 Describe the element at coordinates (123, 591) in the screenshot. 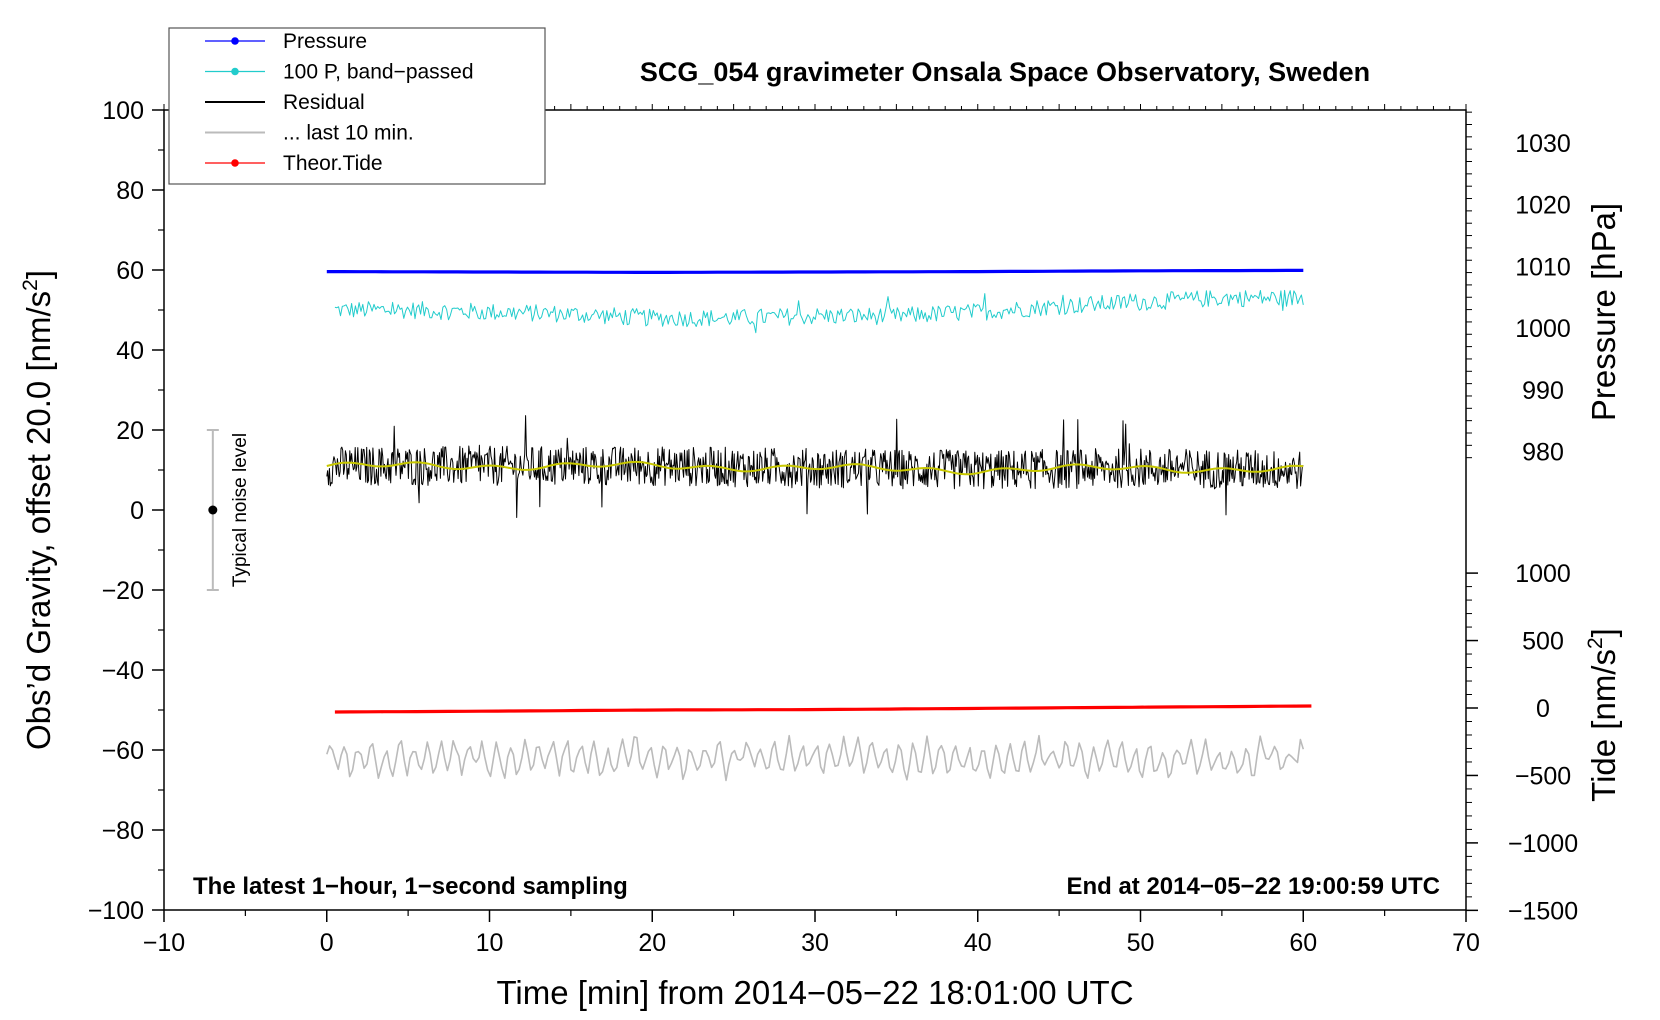

I see `y-tick-label: −20` at that location.